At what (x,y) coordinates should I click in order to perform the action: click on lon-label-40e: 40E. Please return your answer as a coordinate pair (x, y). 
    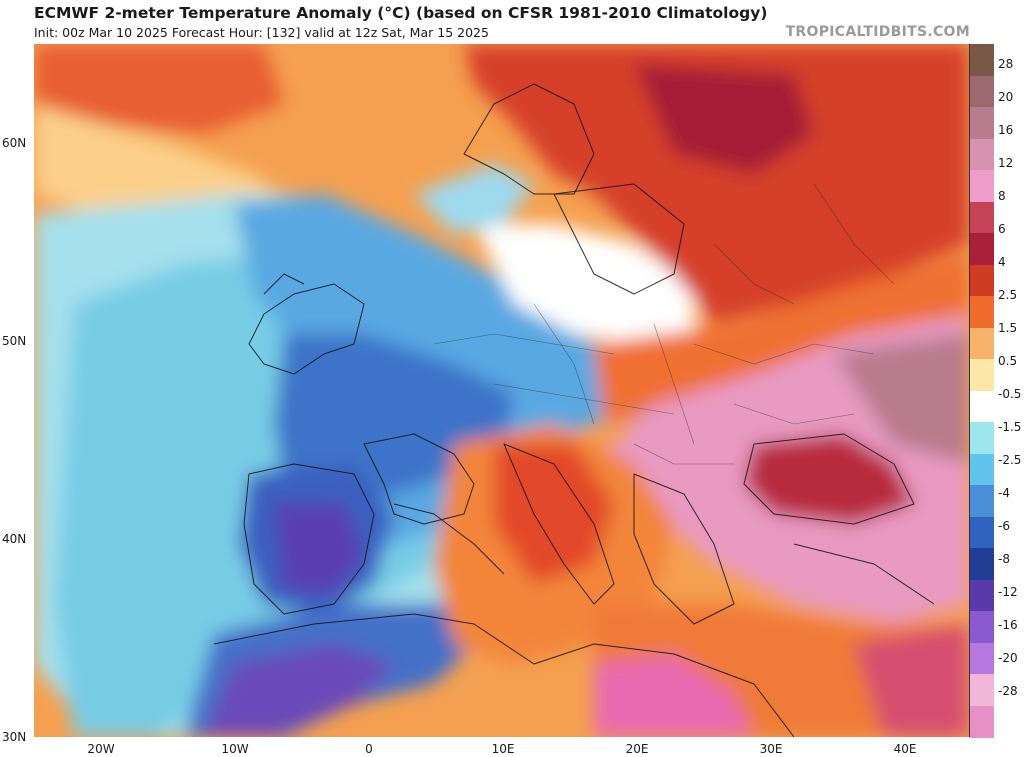
    Looking at the image, I should click on (905, 749).